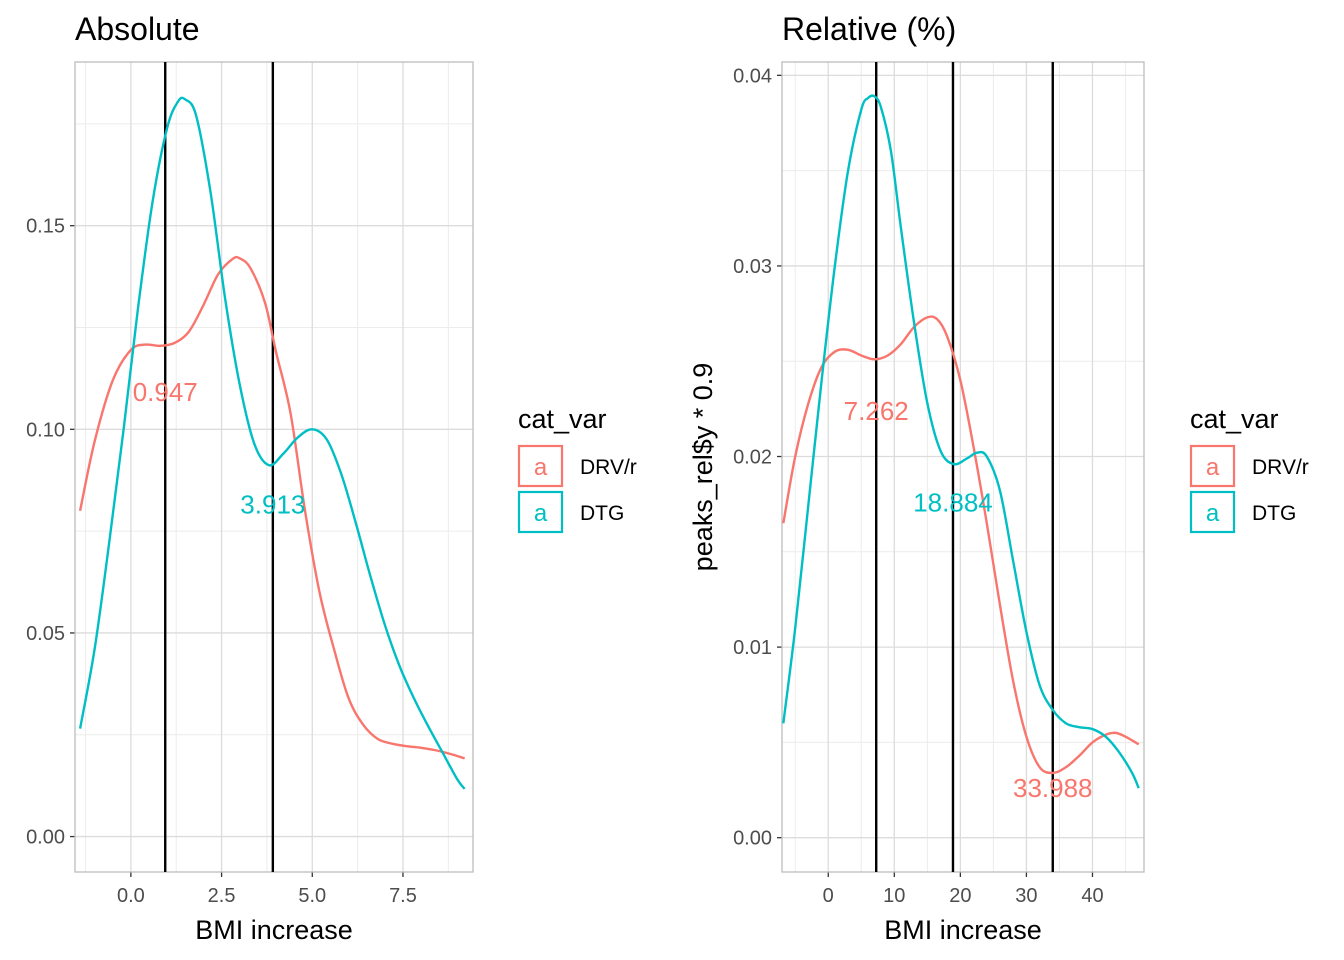 The height and width of the screenshot is (960, 1344). What do you see at coordinates (752, 648) in the screenshot?
I see `y-tick-label: 0.01` at bounding box center [752, 648].